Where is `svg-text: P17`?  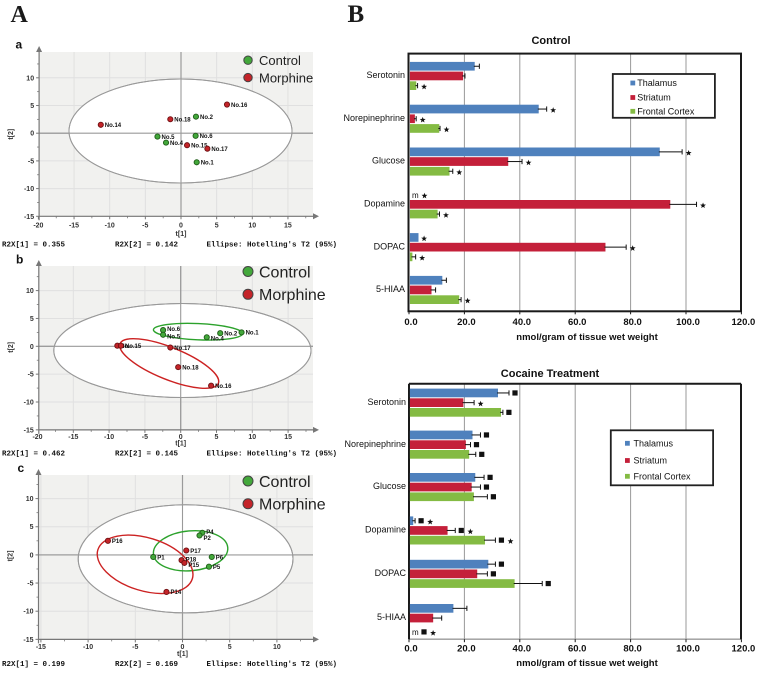
svg-text: P17 is located at coordinates (195, 552).